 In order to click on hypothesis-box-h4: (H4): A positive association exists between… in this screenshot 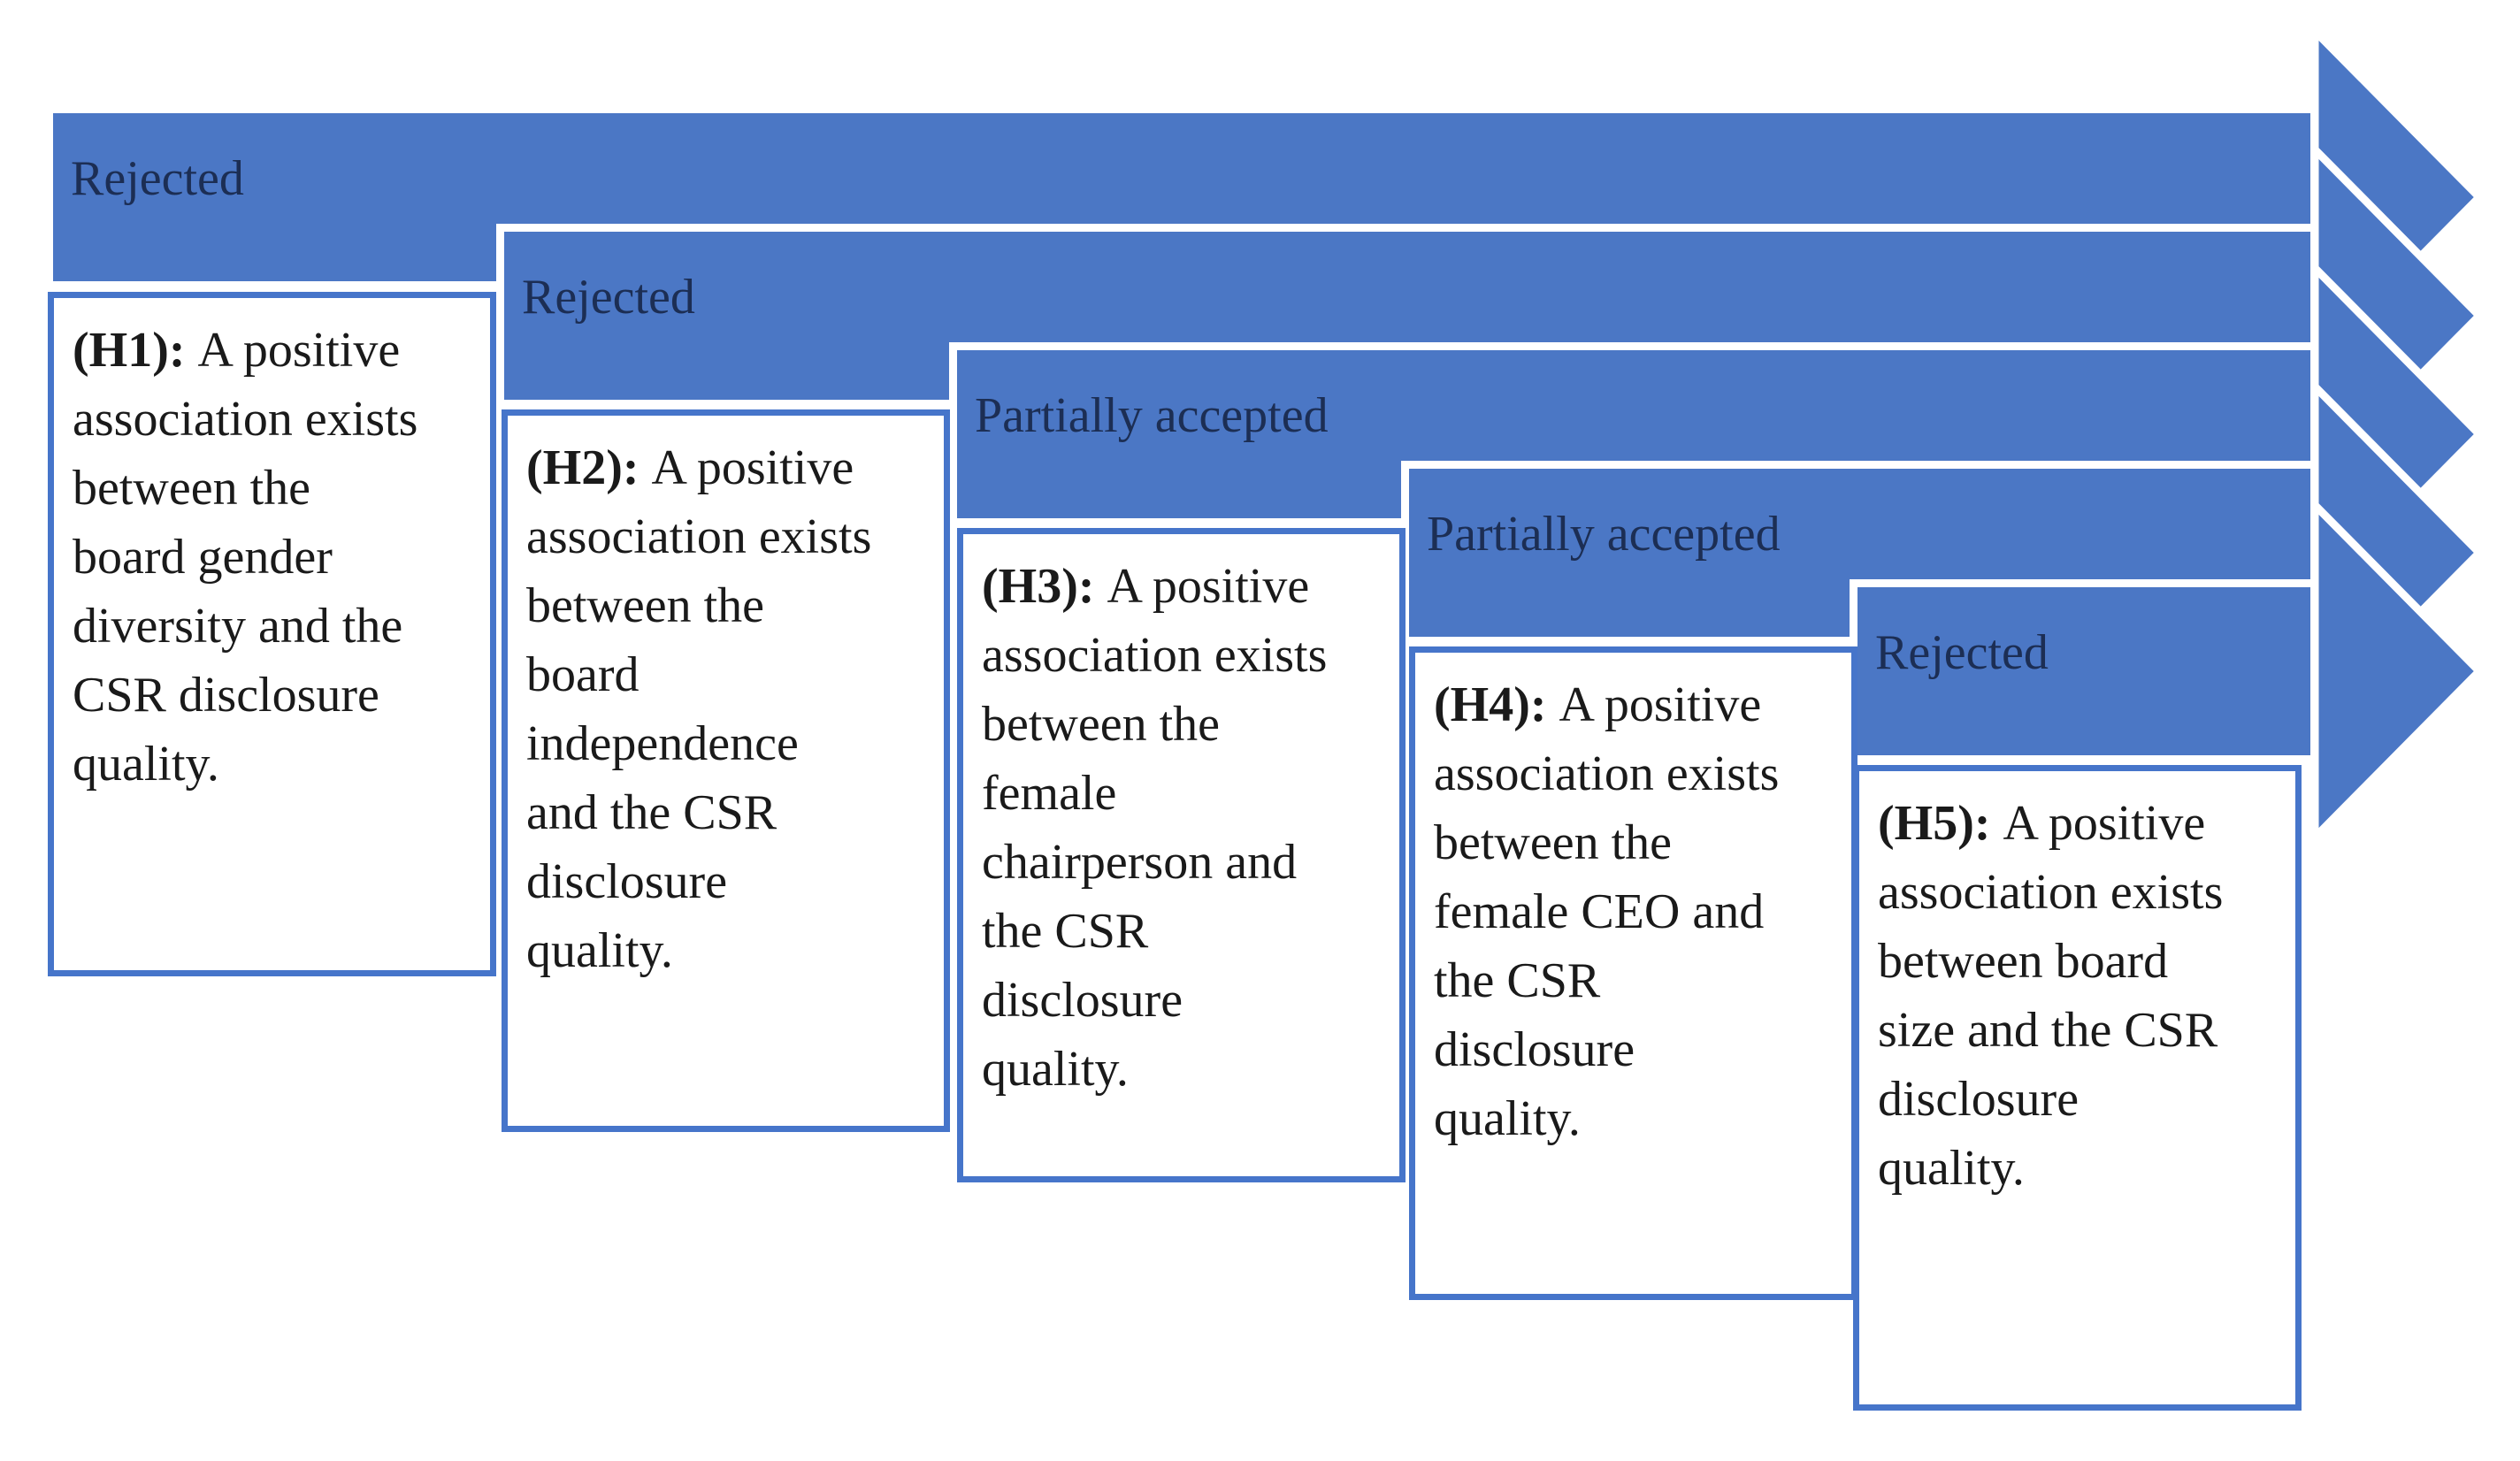, I will do `click(1633, 973)`.